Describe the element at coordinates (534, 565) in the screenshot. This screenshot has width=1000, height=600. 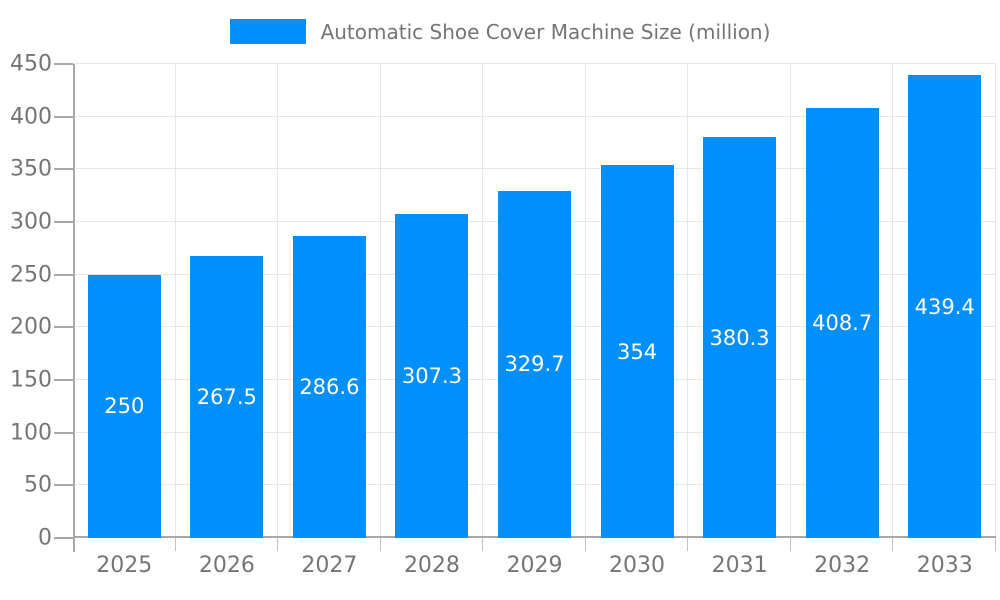
I see `x-axis-tick-label: 2029` at that location.